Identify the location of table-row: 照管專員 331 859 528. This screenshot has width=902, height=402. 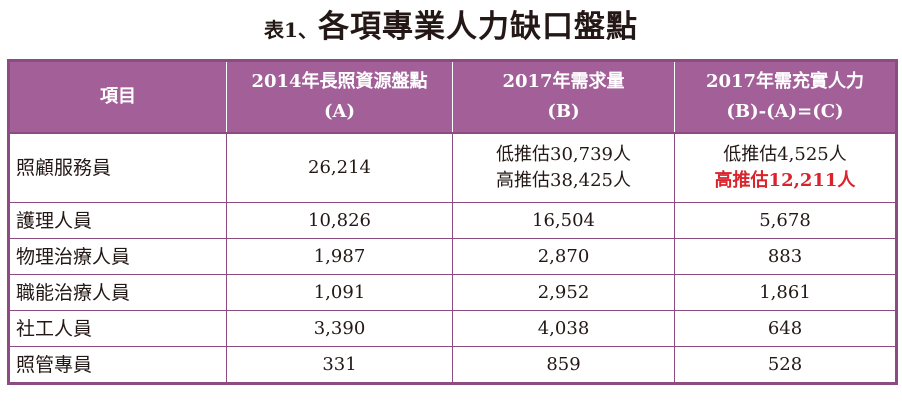
(452, 365).